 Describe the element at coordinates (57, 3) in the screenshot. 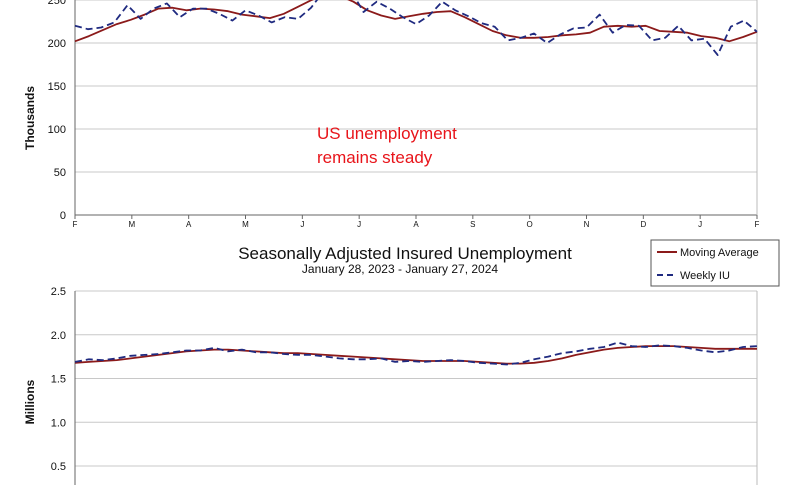

I see `y-tick-label: 250` at that location.